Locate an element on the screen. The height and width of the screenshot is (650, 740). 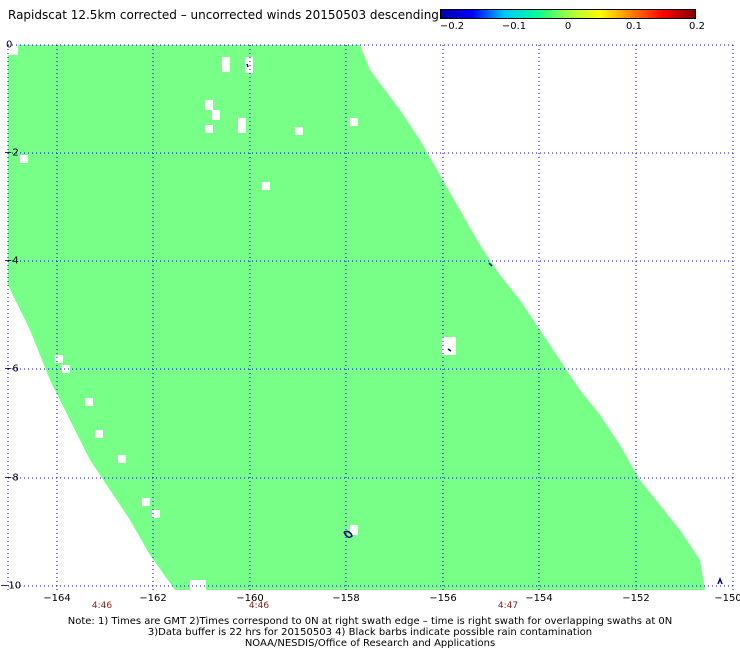
lat-label: −6 is located at coordinates (11, 369).